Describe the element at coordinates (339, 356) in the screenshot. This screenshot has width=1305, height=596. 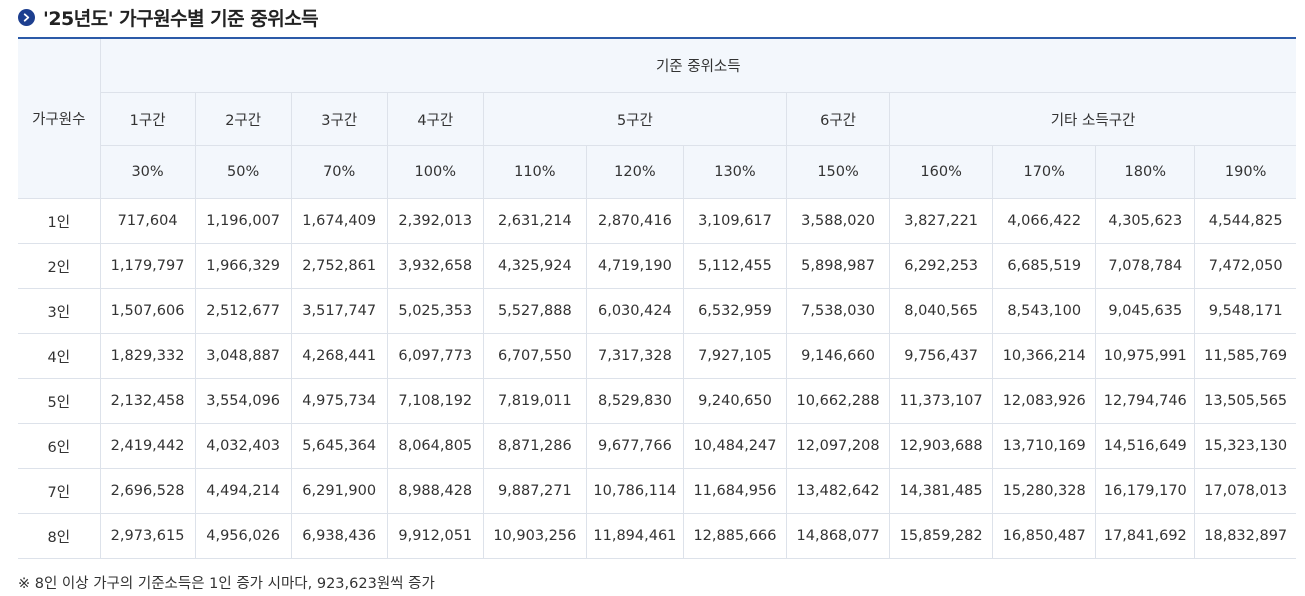
I see `income-value-cell: 4,268,441` at that location.